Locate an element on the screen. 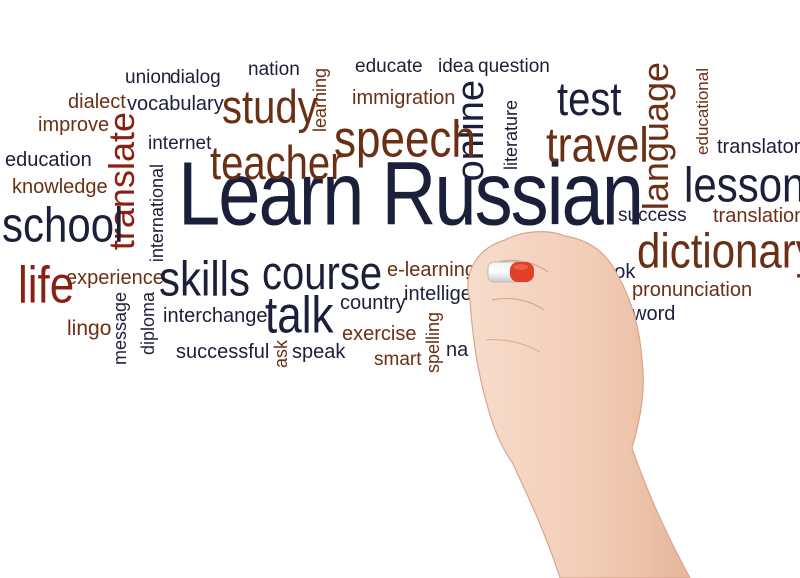 This screenshot has width=800, height=578. word-translation: translation is located at coordinates (756, 216).